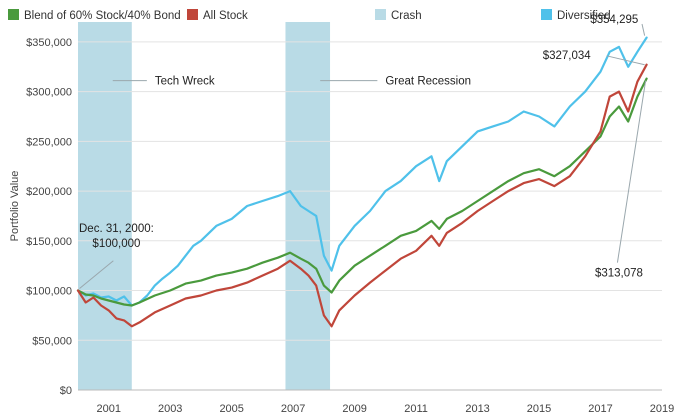 The width and height of the screenshot is (700, 420). I want to click on y-axis-title: Portfolio Value, so click(15, 206).